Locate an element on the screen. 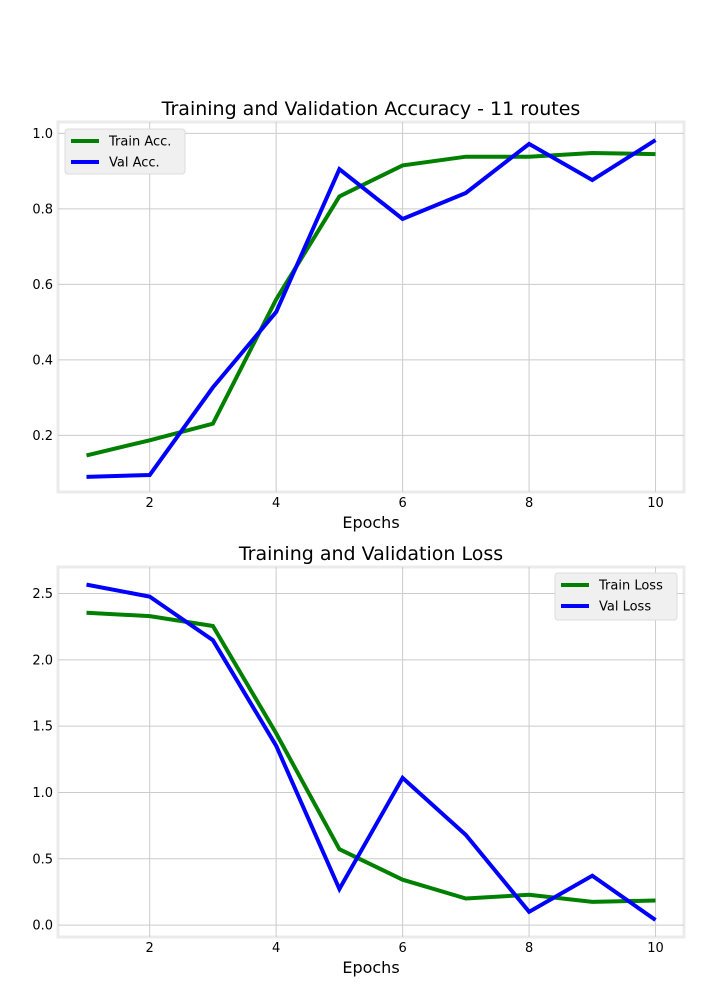  chart-1-legend: Train Loss Val Loss is located at coordinates (616, 596).